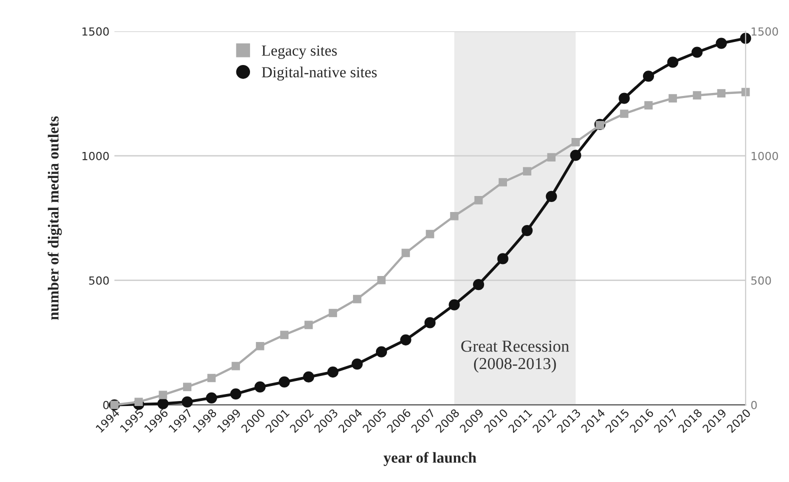  Describe the element at coordinates (515, 356) in the screenshot. I see `band-label: Great Recession (2008-2013)` at that location.